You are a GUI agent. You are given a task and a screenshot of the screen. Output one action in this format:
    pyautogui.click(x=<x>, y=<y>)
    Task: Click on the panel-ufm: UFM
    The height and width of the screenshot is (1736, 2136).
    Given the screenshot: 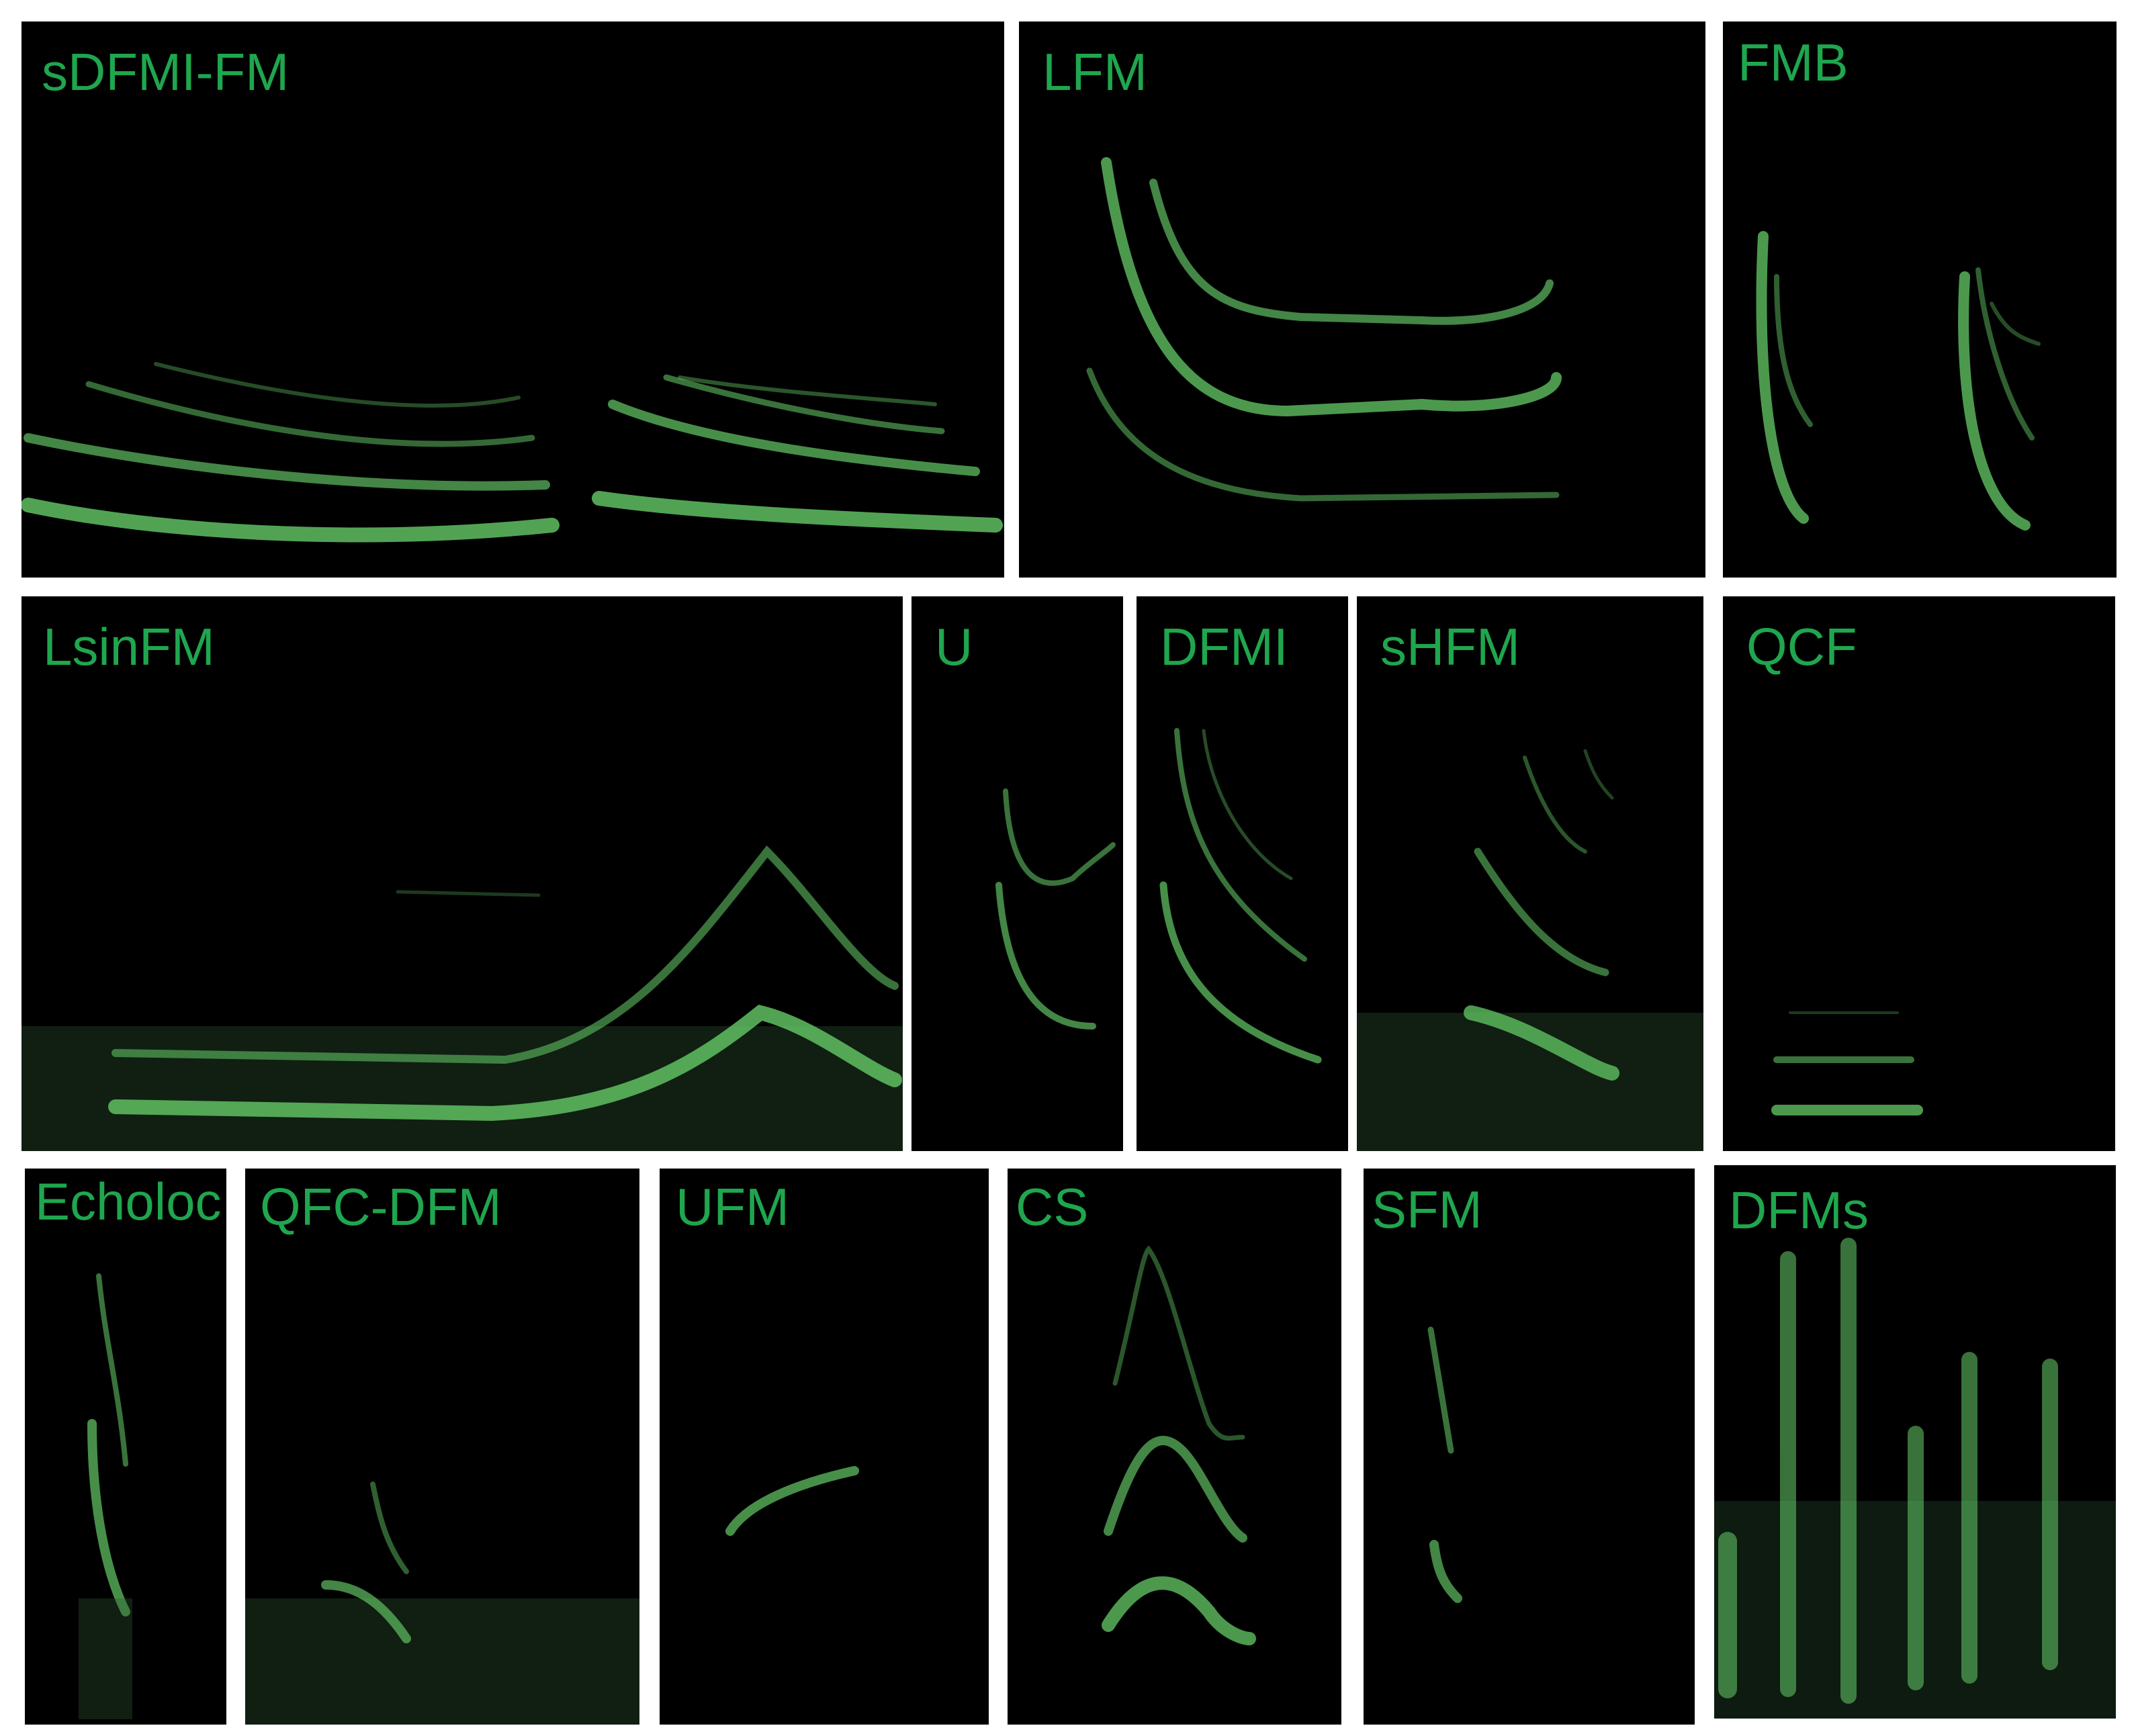 What is the action you would take?
    pyautogui.click(x=824, y=1447)
    